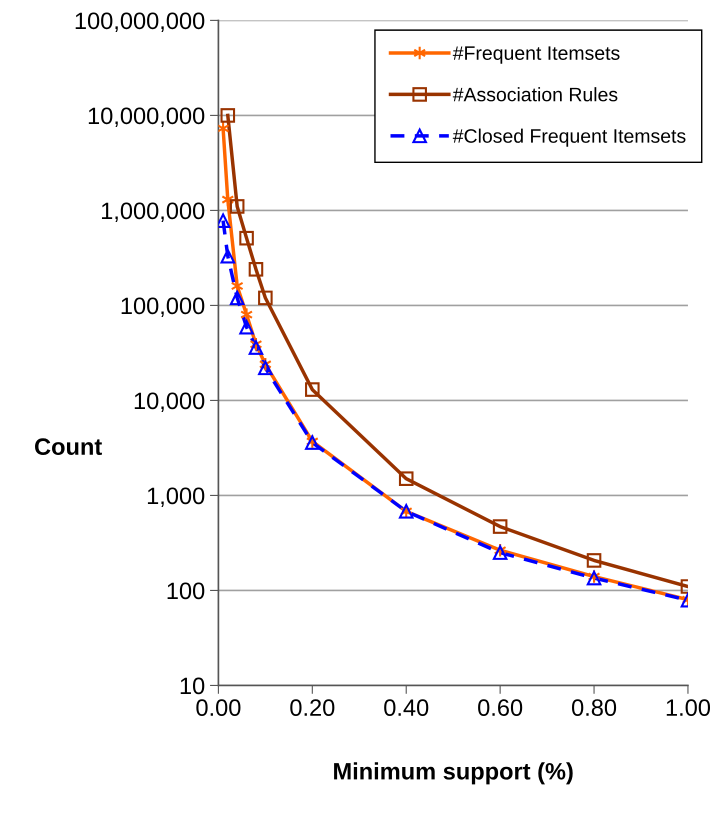 Image resolution: width=728 pixels, height=816 pixels. I want to click on y-axis-title: Count, so click(68, 447).